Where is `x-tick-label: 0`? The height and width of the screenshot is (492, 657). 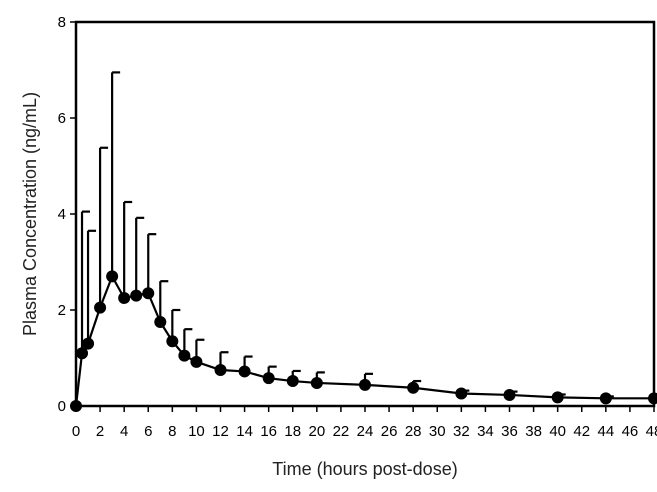
x-tick-label: 0 is located at coordinates (76, 431).